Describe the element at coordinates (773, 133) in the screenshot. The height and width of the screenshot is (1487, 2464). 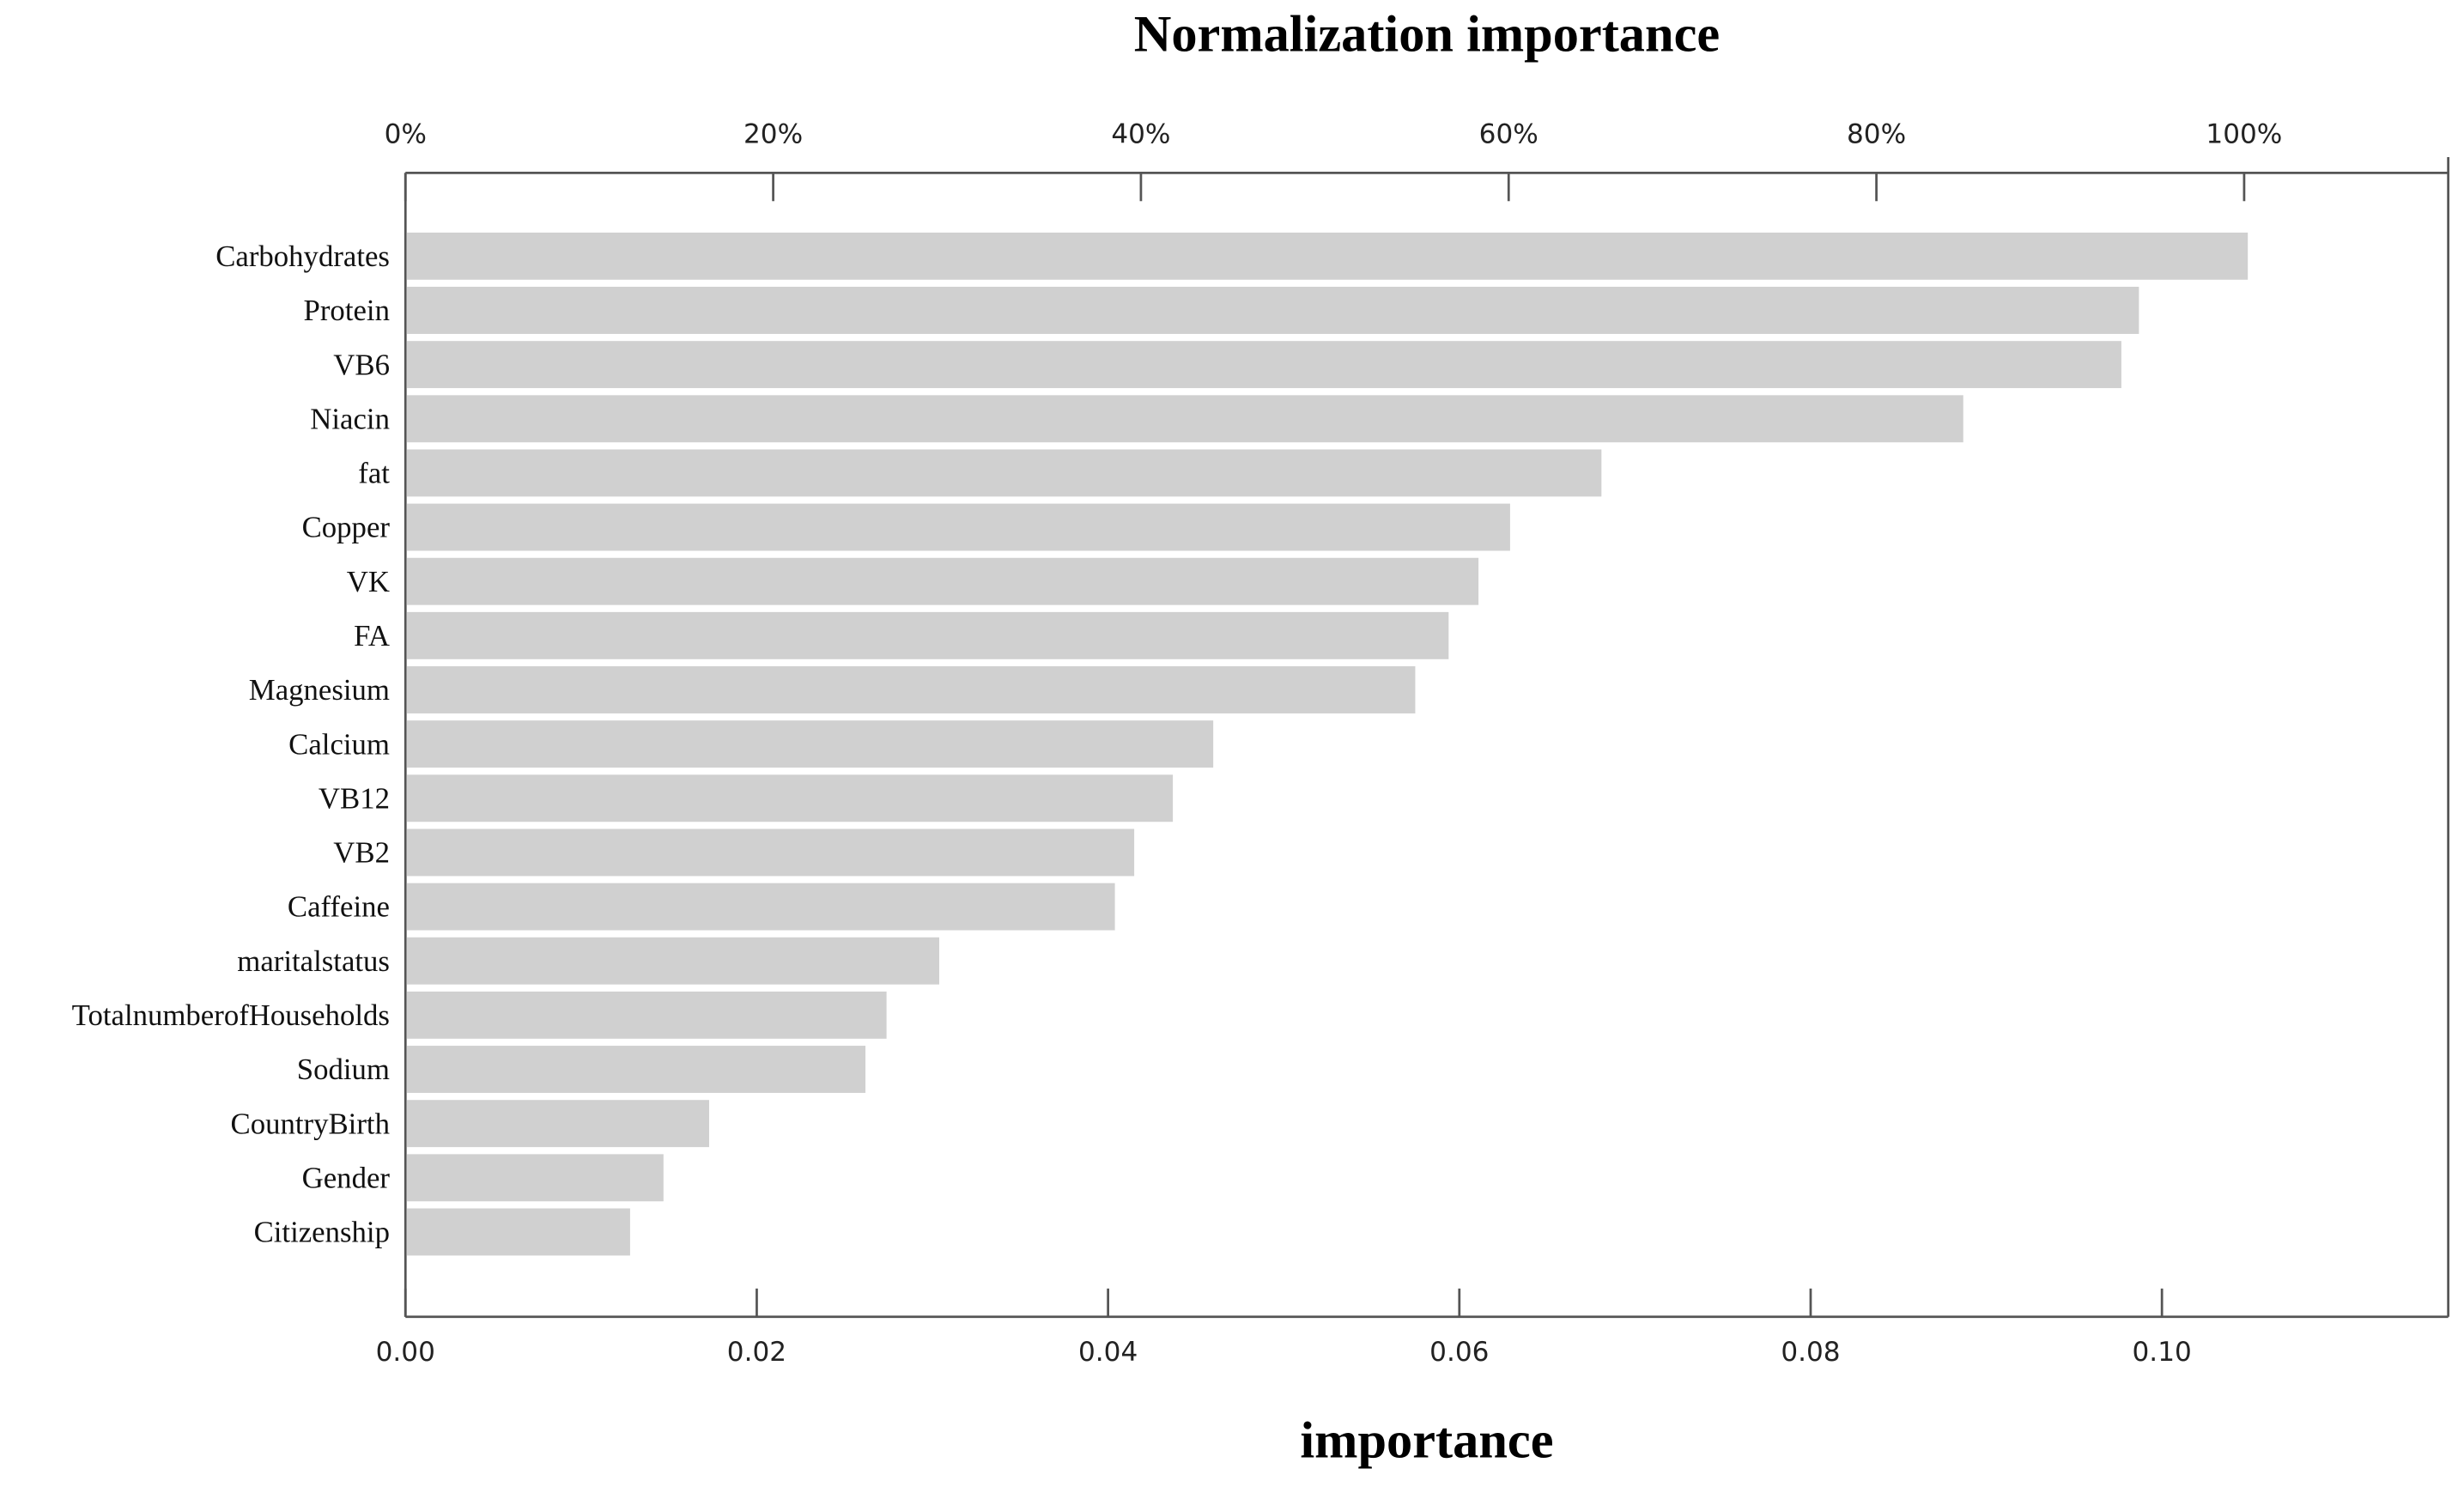
I see `x2-tick-label: 20%` at that location.